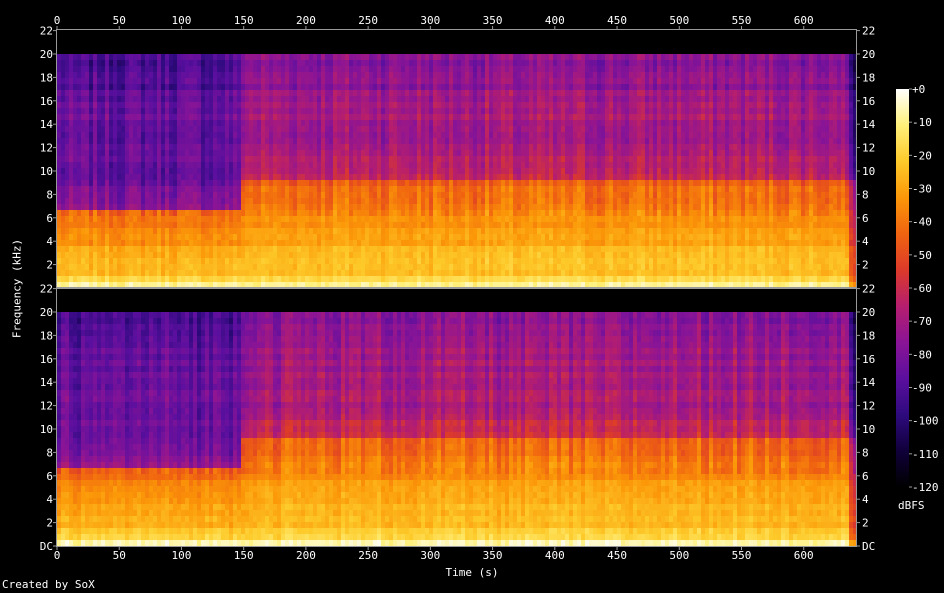  I want to click on colorbar-tick-label: -110, so click(925, 454).